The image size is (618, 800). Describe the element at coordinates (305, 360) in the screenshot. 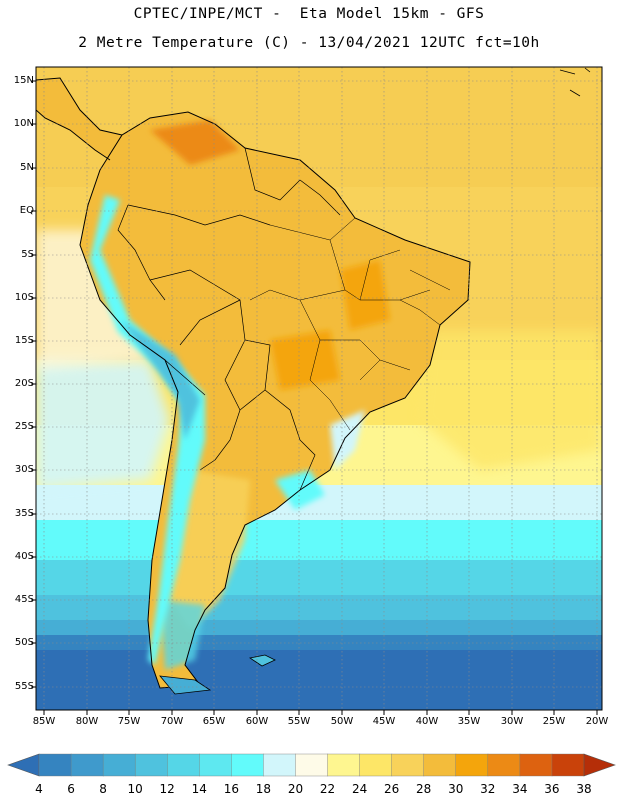

I see `hot-brazil-center` at that location.